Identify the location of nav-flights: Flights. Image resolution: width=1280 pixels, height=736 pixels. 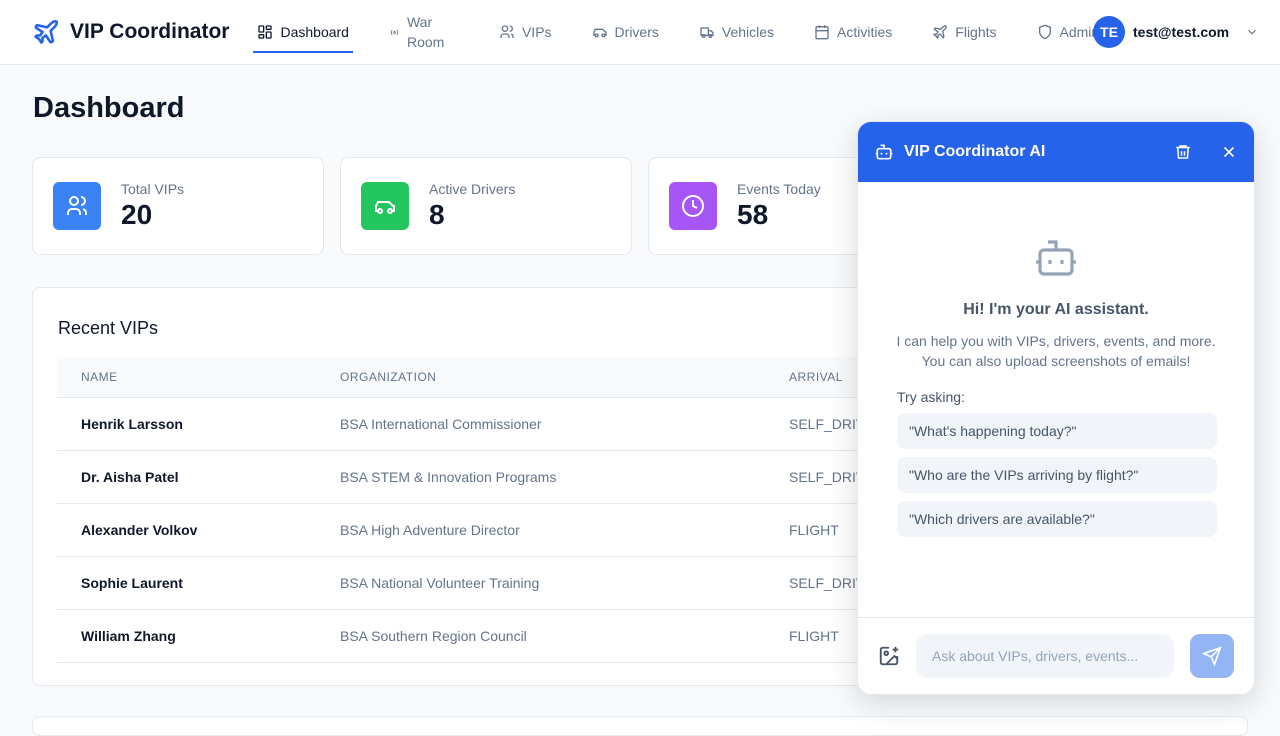
(964, 32).